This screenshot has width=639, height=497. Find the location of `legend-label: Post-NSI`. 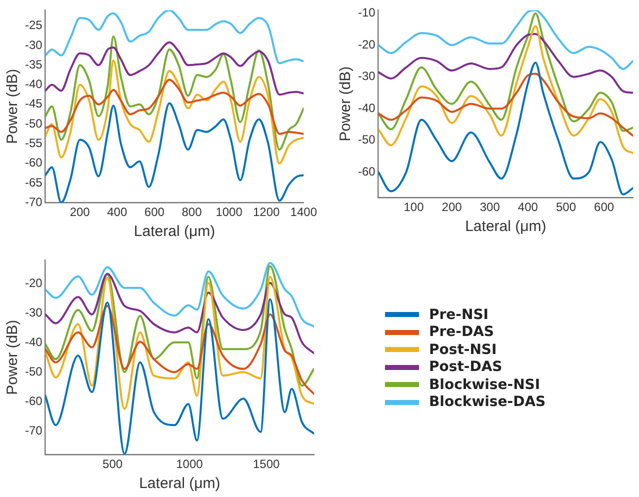

legend-label: Post-NSI is located at coordinates (463, 350).